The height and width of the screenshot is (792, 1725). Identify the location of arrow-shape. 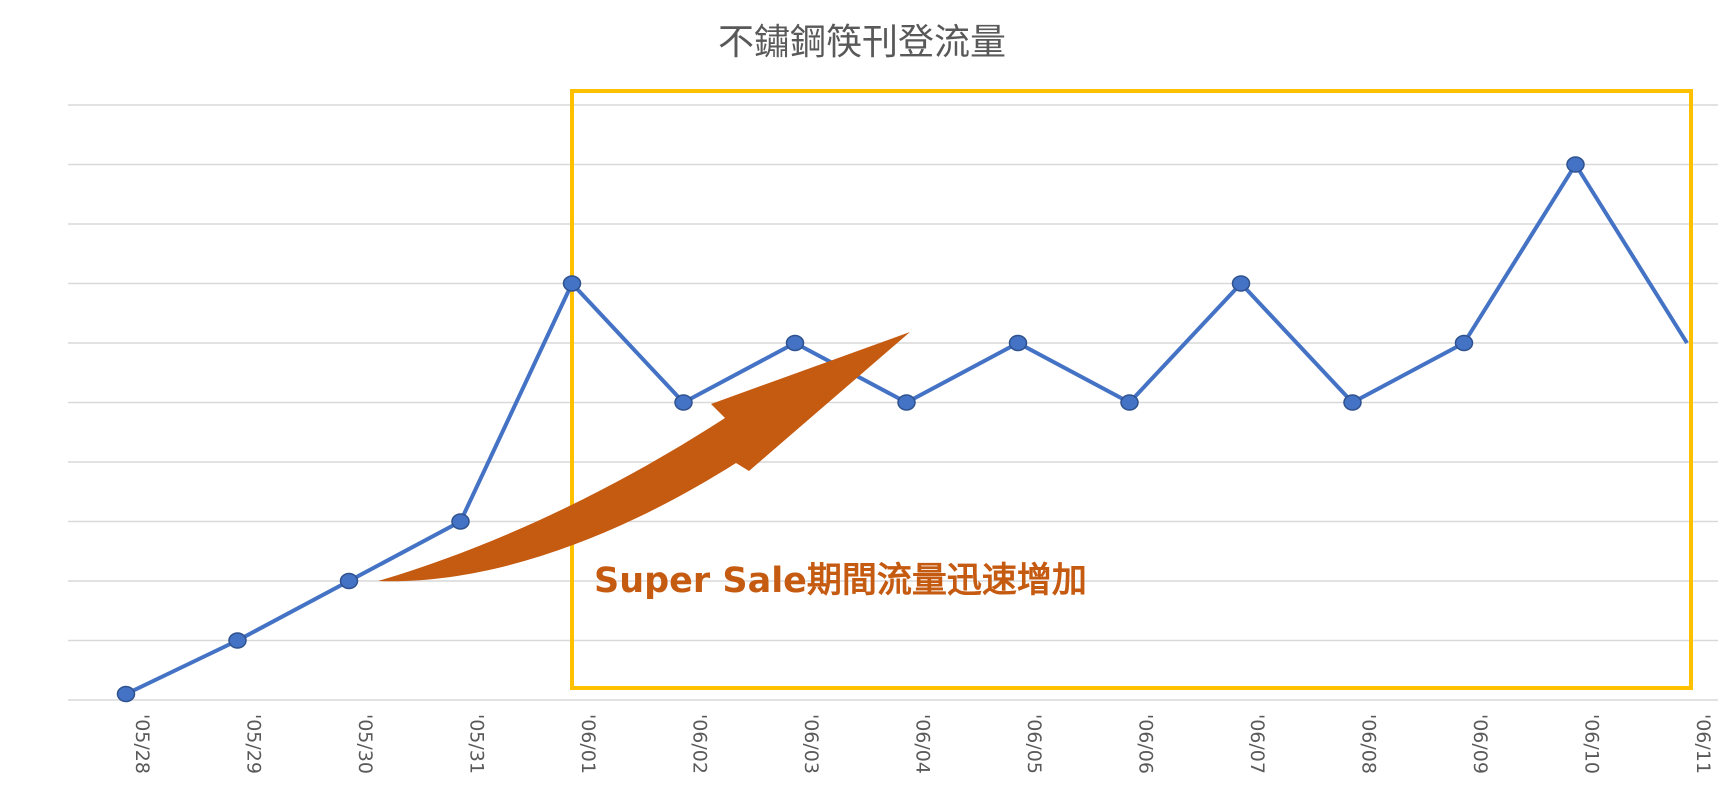
(644, 457).